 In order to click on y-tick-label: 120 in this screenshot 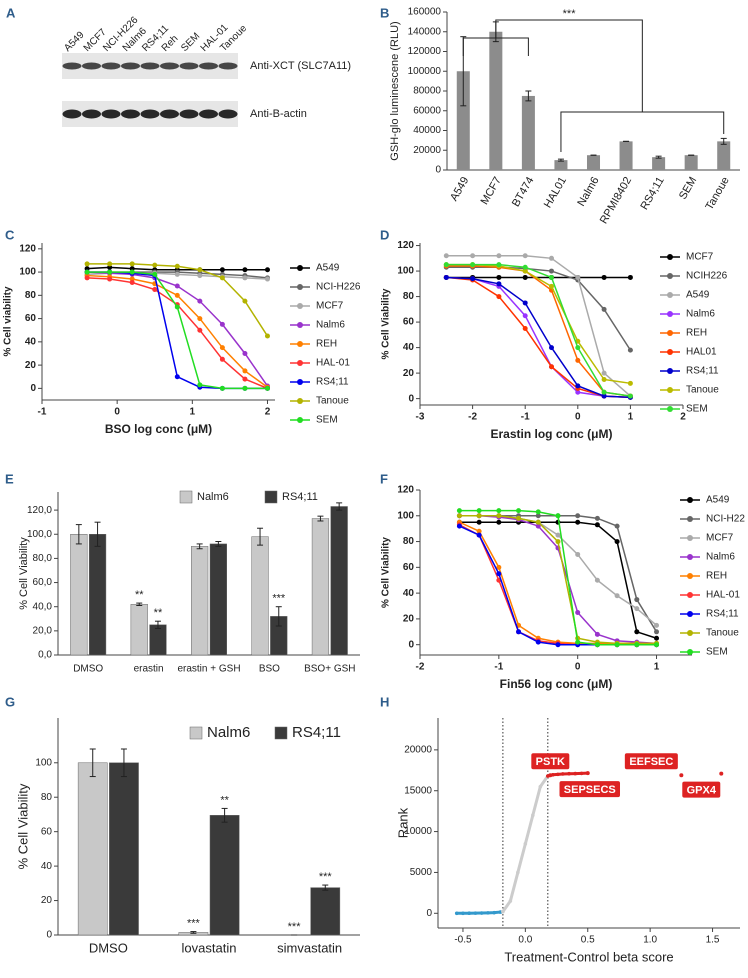, I will do `click(405, 245)`.